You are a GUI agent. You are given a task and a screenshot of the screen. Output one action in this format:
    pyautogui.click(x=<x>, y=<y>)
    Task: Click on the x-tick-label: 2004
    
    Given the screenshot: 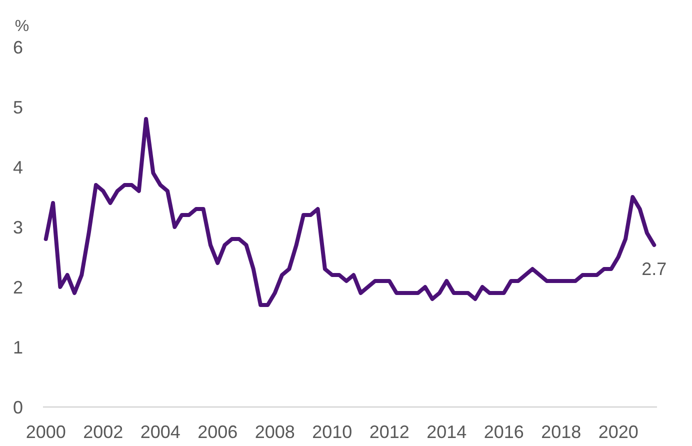 What is the action you would take?
    pyautogui.click(x=160, y=432)
    